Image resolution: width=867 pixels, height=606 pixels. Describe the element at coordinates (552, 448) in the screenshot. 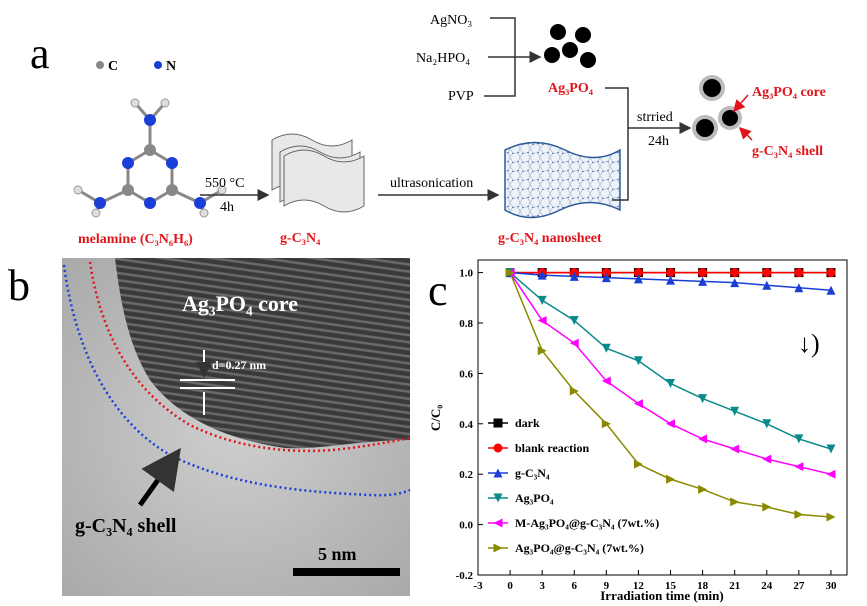

I see `legend-label: blank reaction` at that location.